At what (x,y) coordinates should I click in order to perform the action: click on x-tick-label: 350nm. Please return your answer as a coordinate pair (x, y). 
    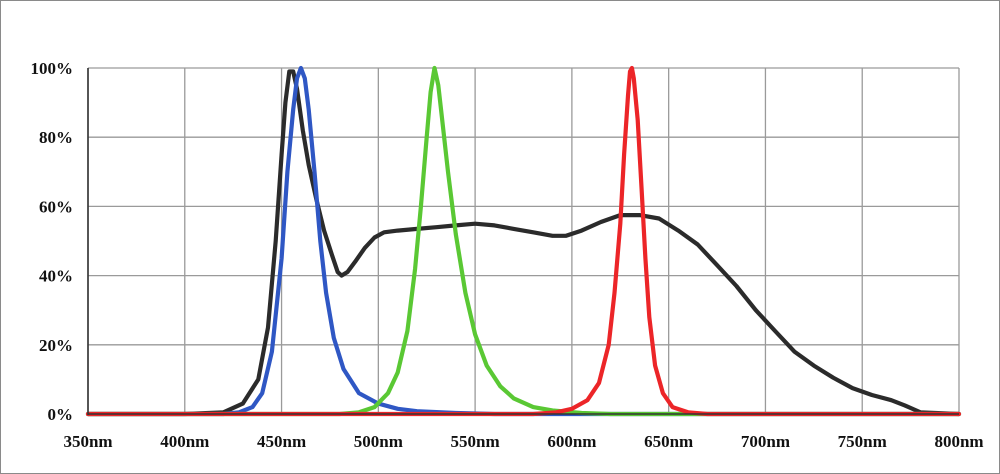
    Looking at the image, I should click on (87, 441).